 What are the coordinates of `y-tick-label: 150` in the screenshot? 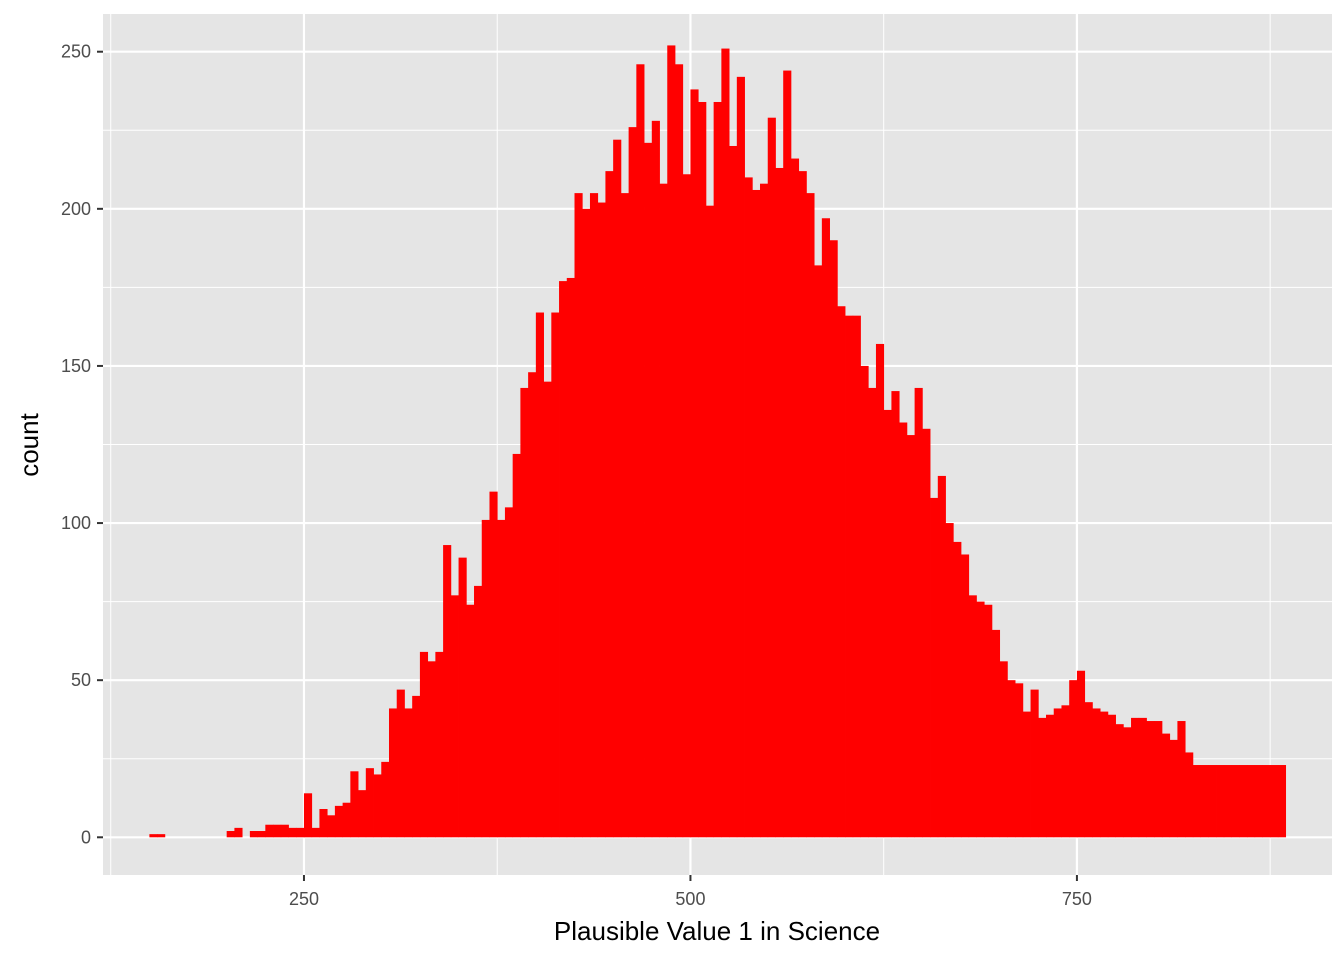 It's located at (76, 366).